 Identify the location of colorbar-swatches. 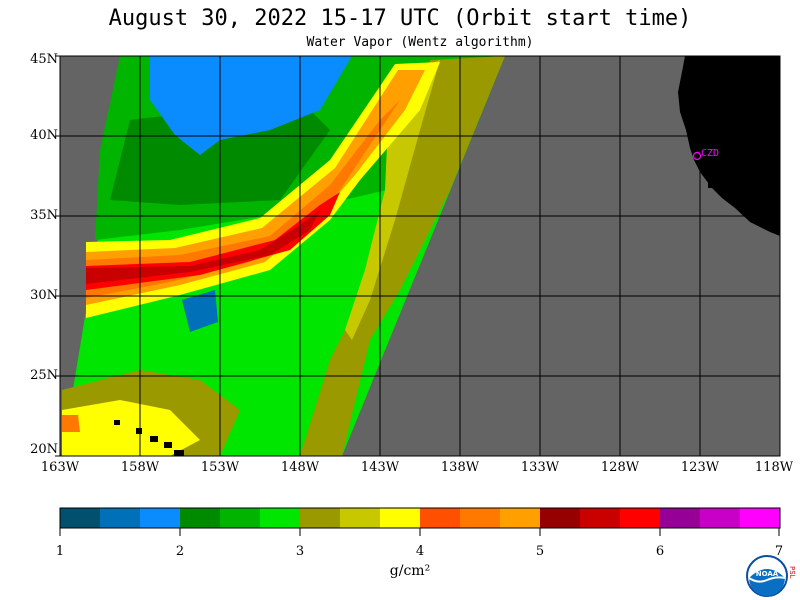
(420, 518).